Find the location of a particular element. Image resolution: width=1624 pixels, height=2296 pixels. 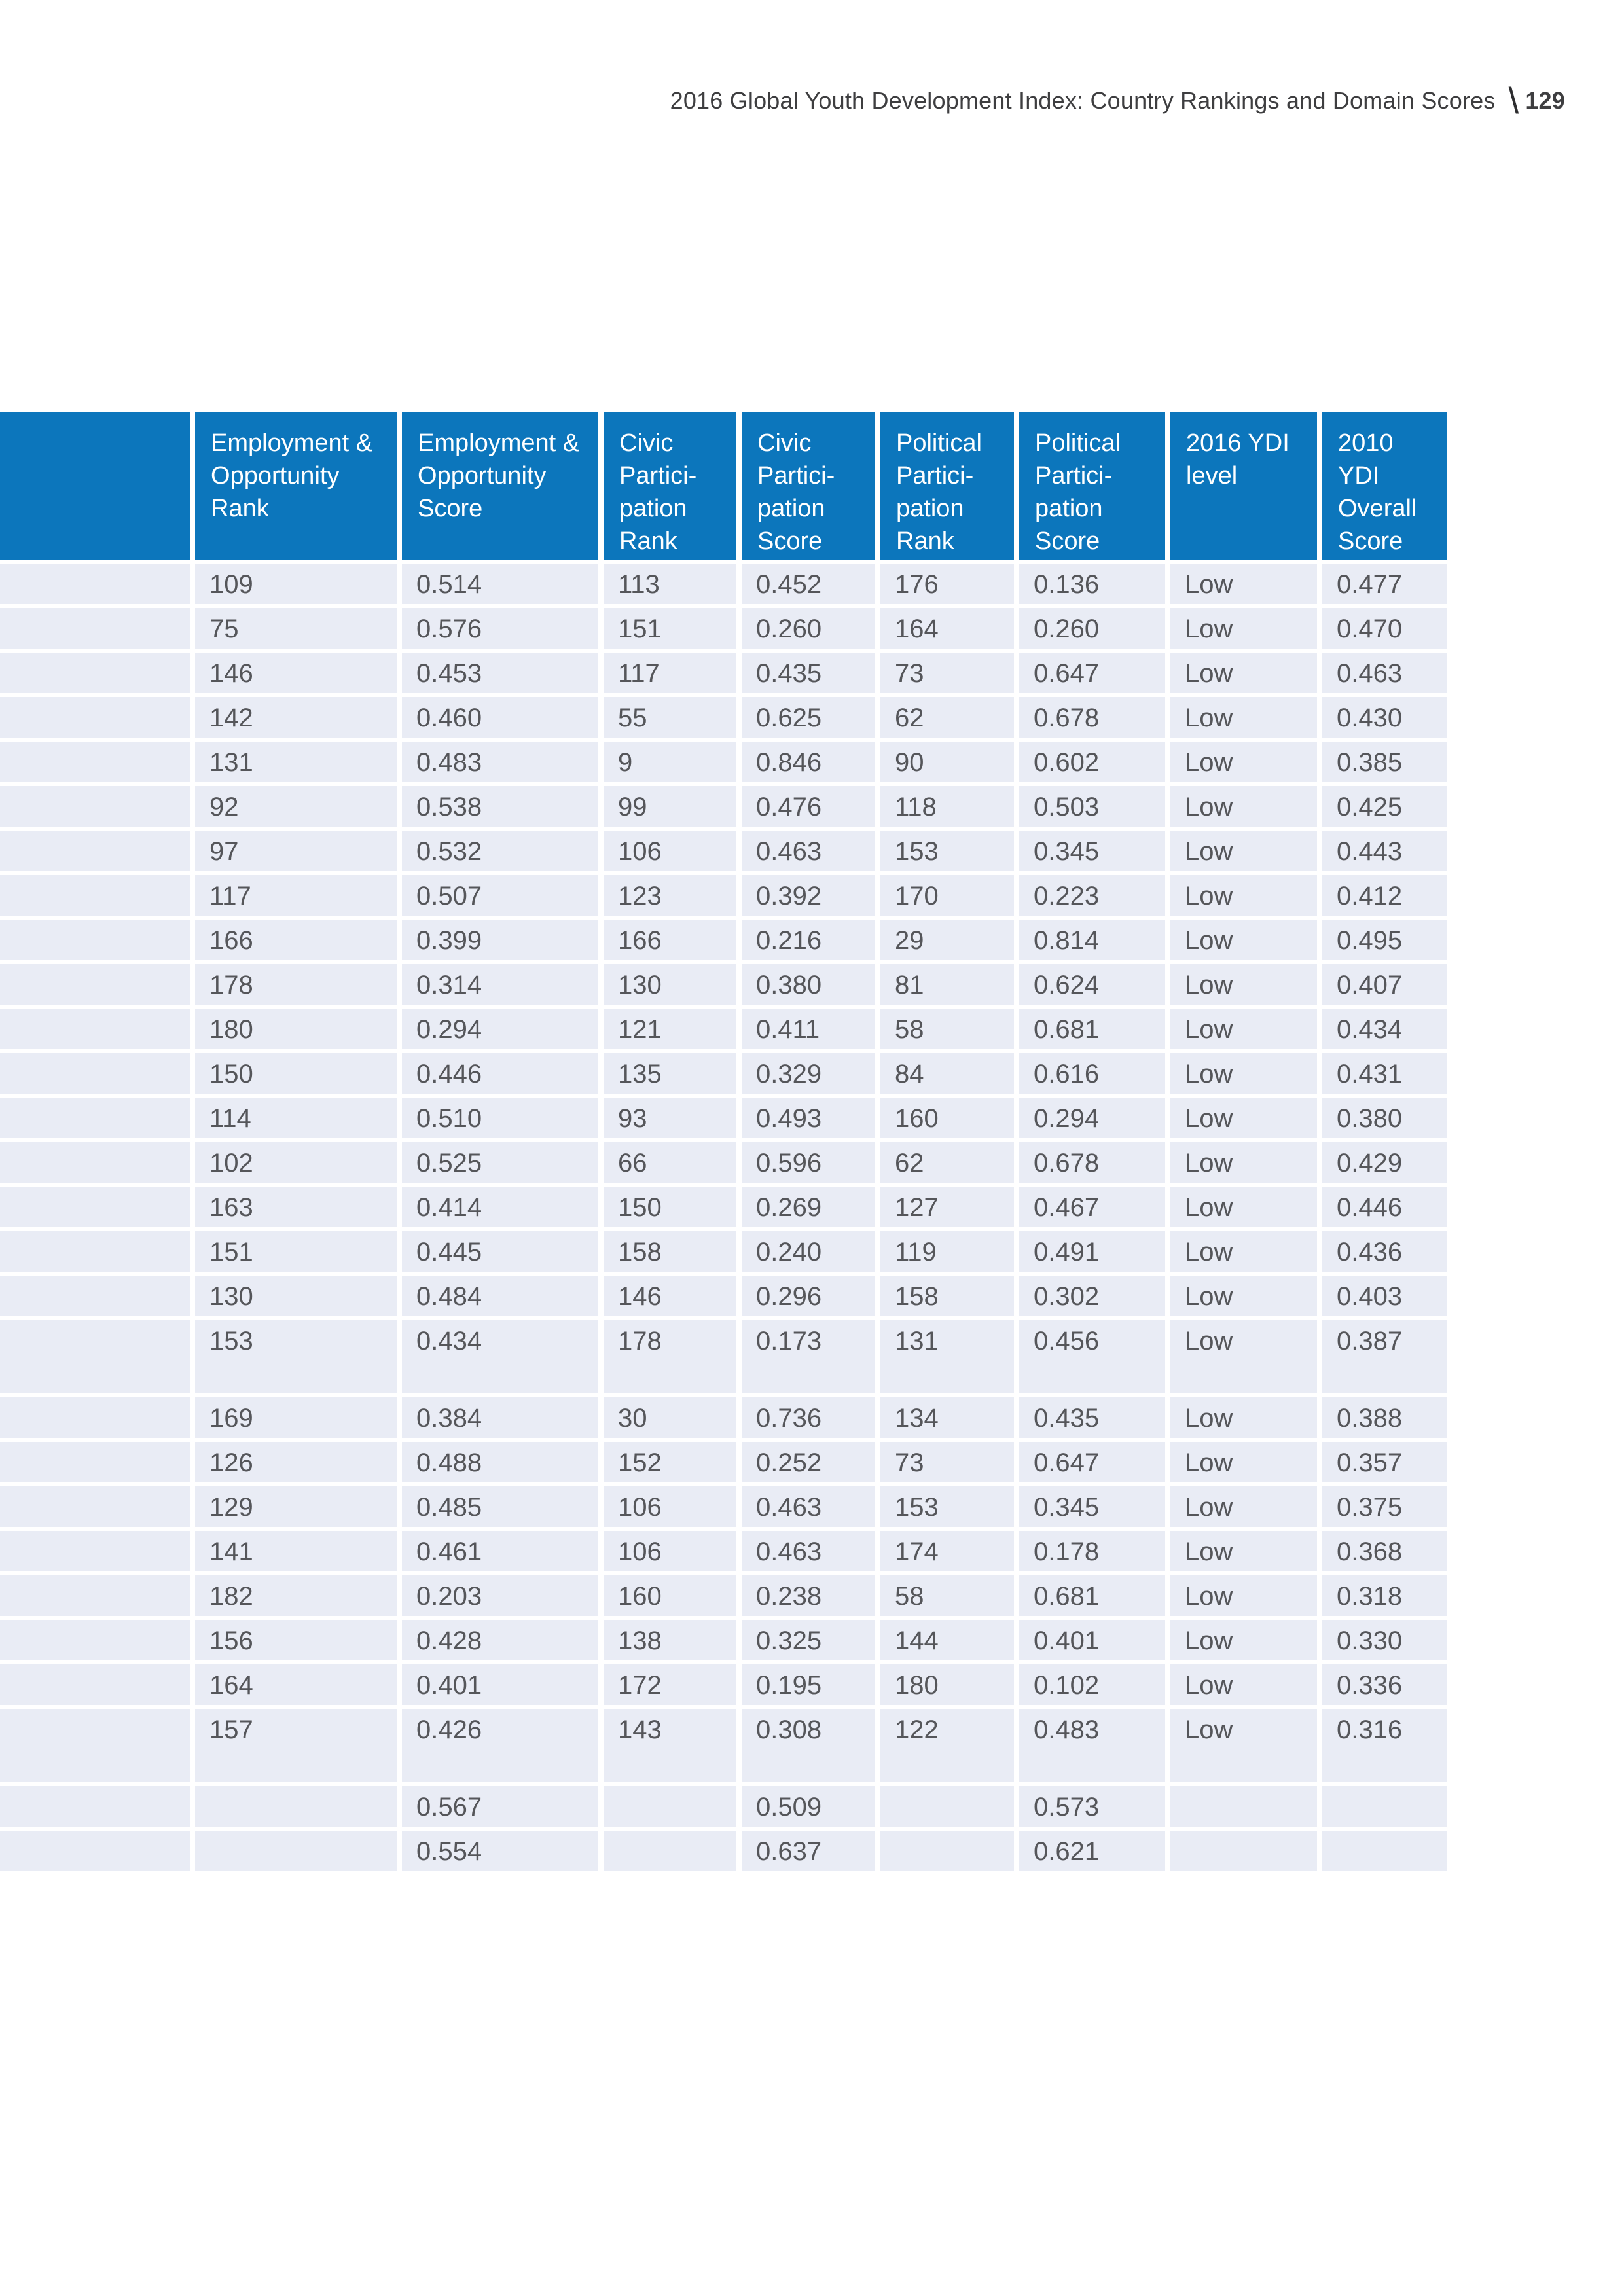

cell-ydi-2010: 0.407 is located at coordinates (1384, 984).